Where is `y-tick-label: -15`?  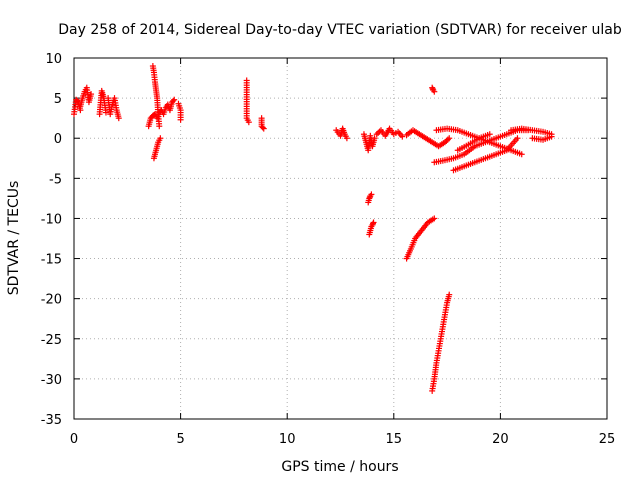 y-tick-label: -15 is located at coordinates (51, 260).